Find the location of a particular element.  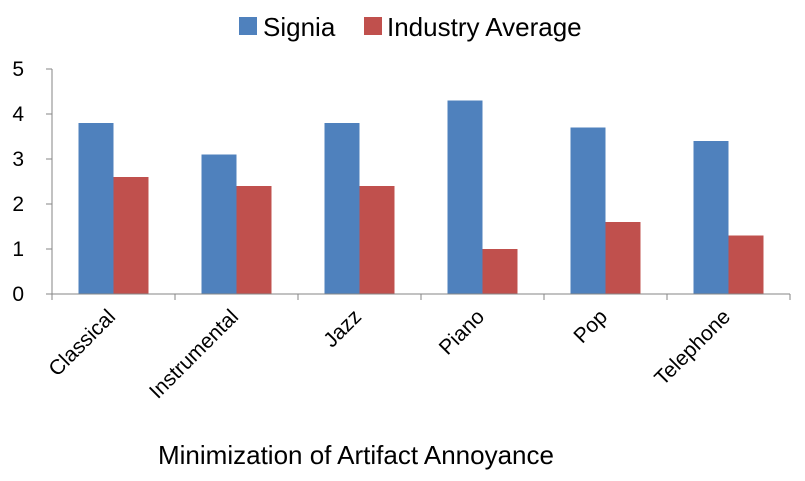

y-tick-label: 2 is located at coordinates (18, 204).